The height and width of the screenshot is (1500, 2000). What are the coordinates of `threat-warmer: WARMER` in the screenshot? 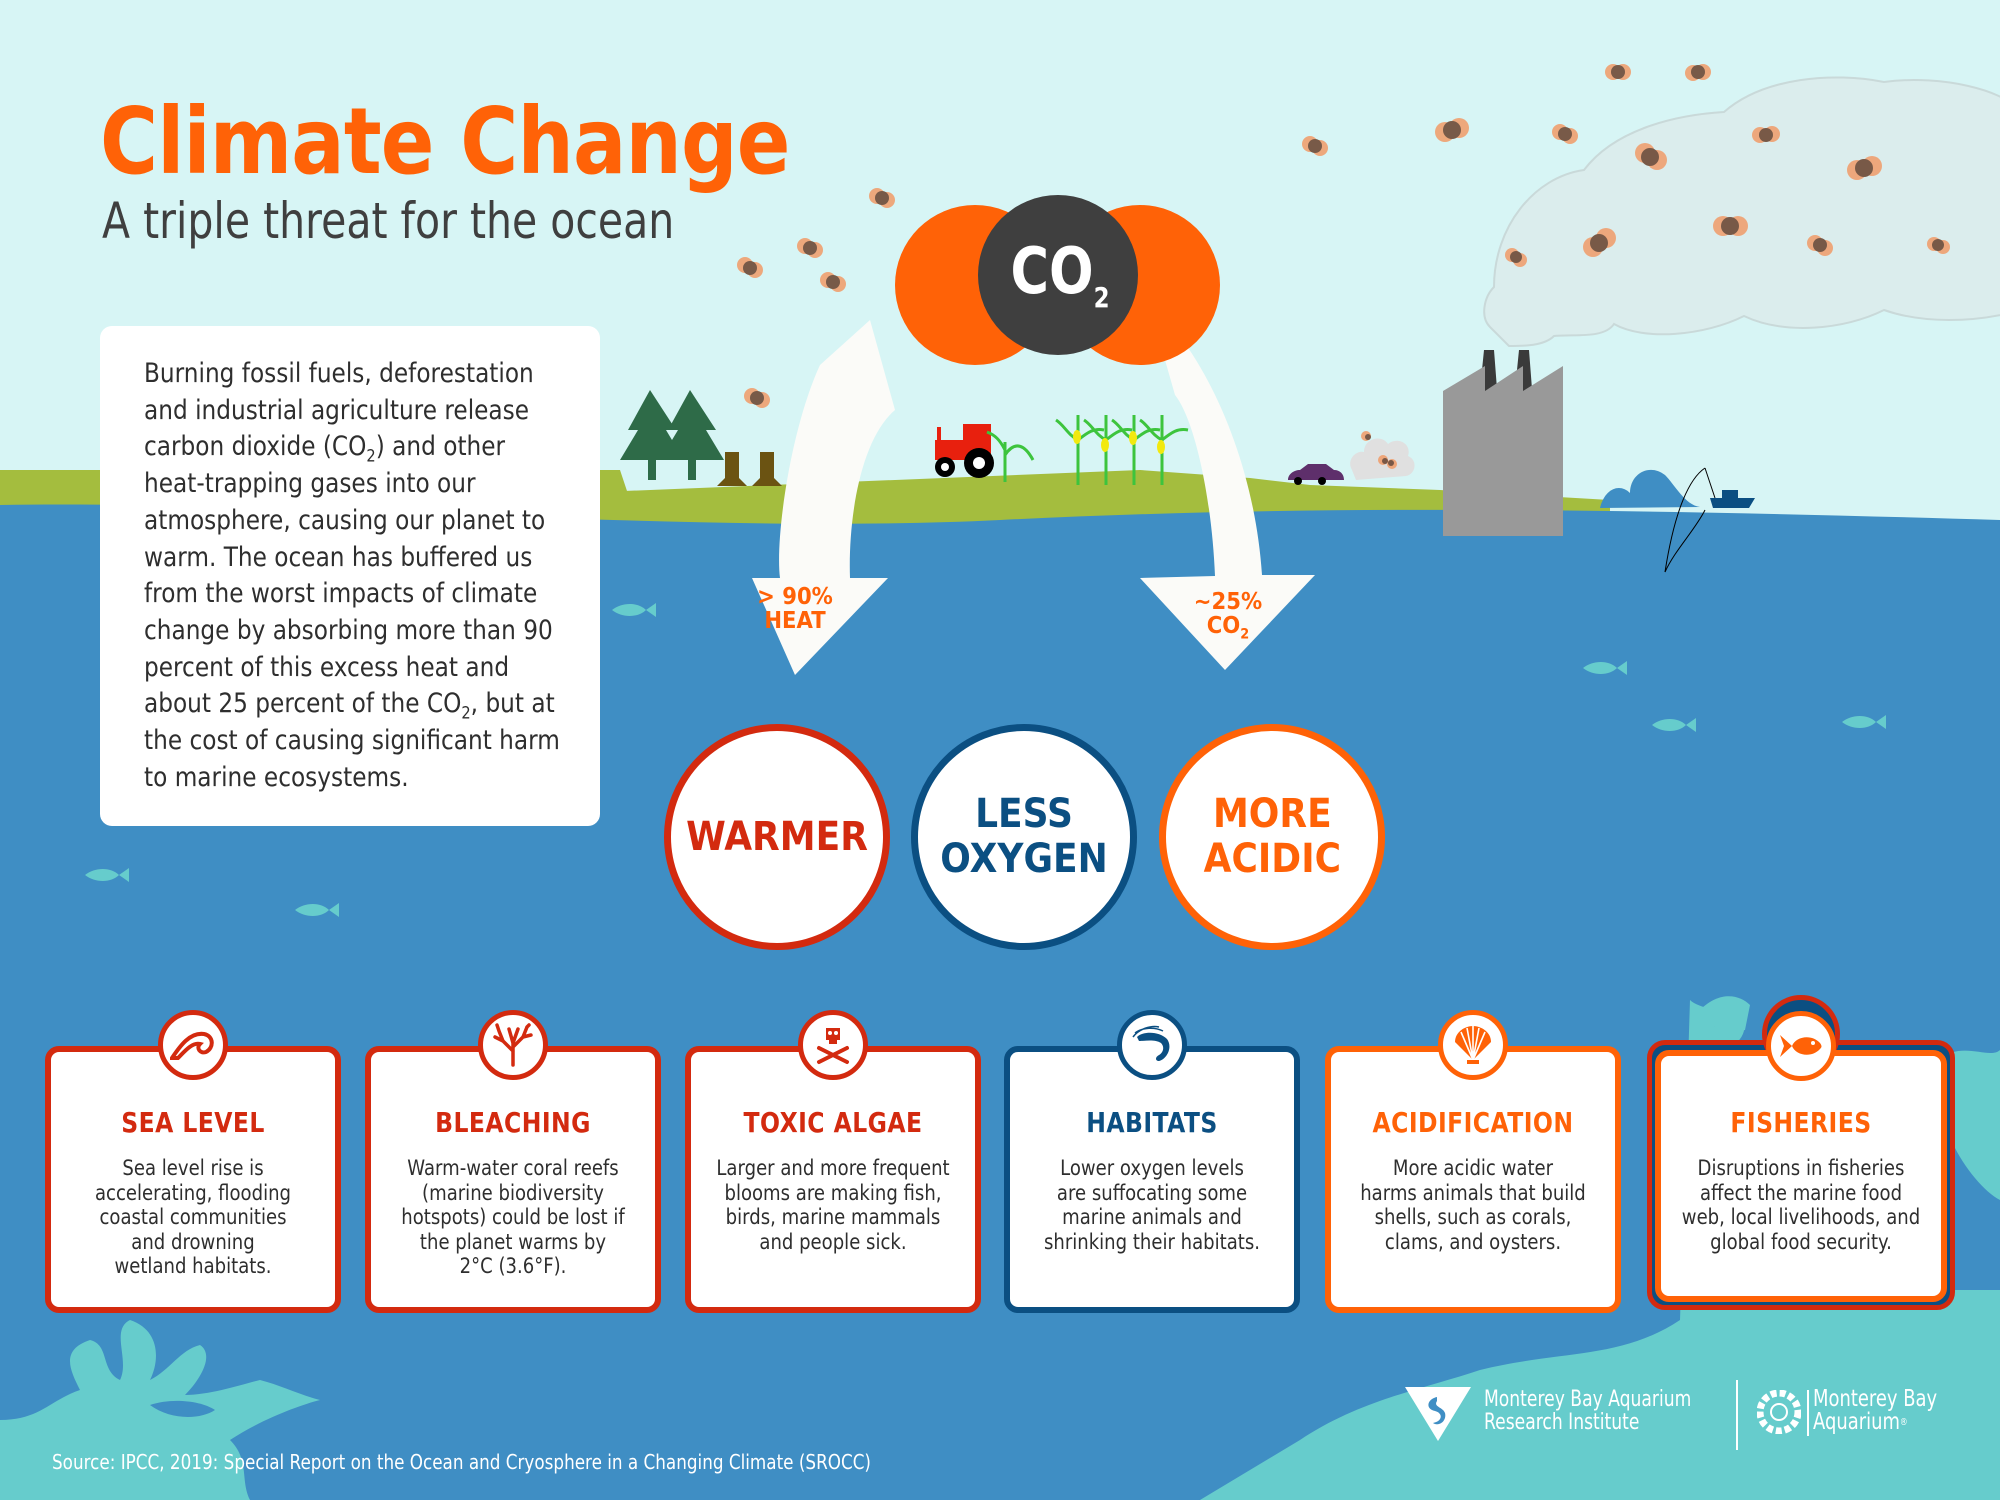 It's located at (777, 837).